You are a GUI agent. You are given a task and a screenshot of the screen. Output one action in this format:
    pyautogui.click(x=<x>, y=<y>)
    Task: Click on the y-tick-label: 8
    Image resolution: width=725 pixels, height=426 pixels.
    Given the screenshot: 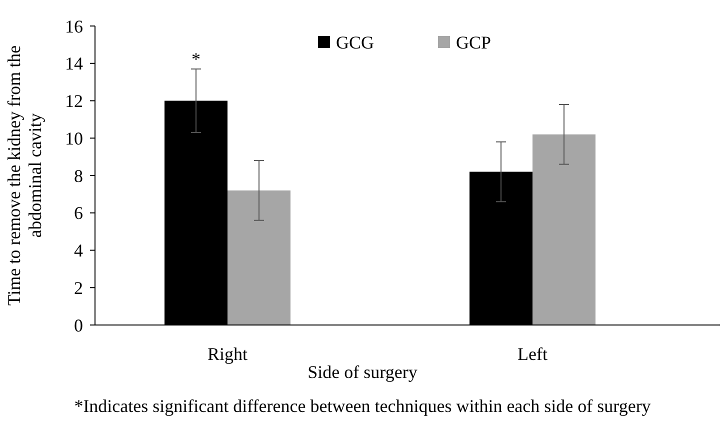 What is the action you would take?
    pyautogui.click(x=78, y=176)
    